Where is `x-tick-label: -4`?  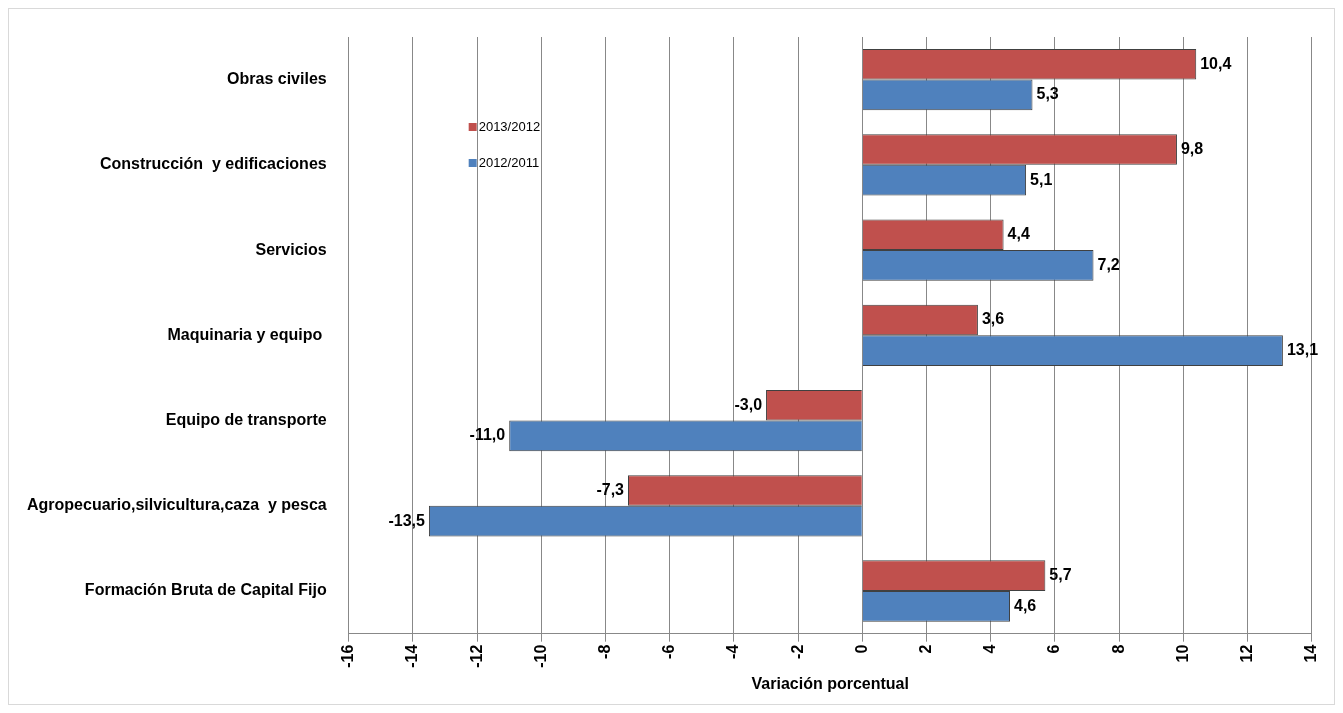
x-tick-label: -4 is located at coordinates (733, 651).